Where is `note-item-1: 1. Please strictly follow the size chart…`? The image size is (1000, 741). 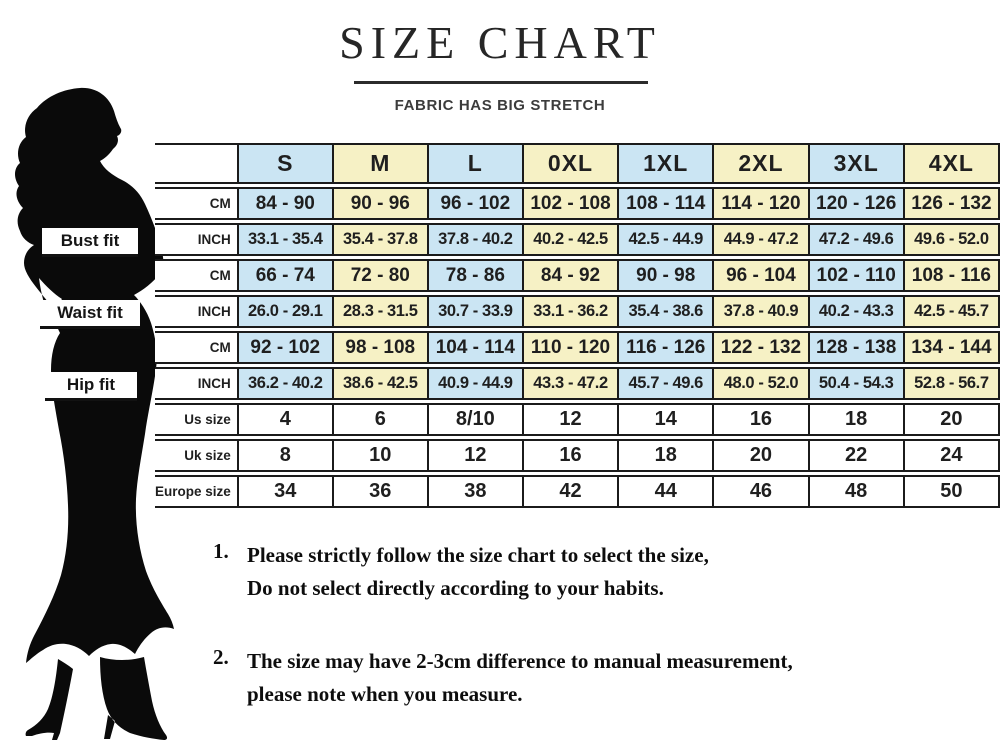 note-item-1: 1. Please strictly follow the size chart… is located at coordinates (593, 572).